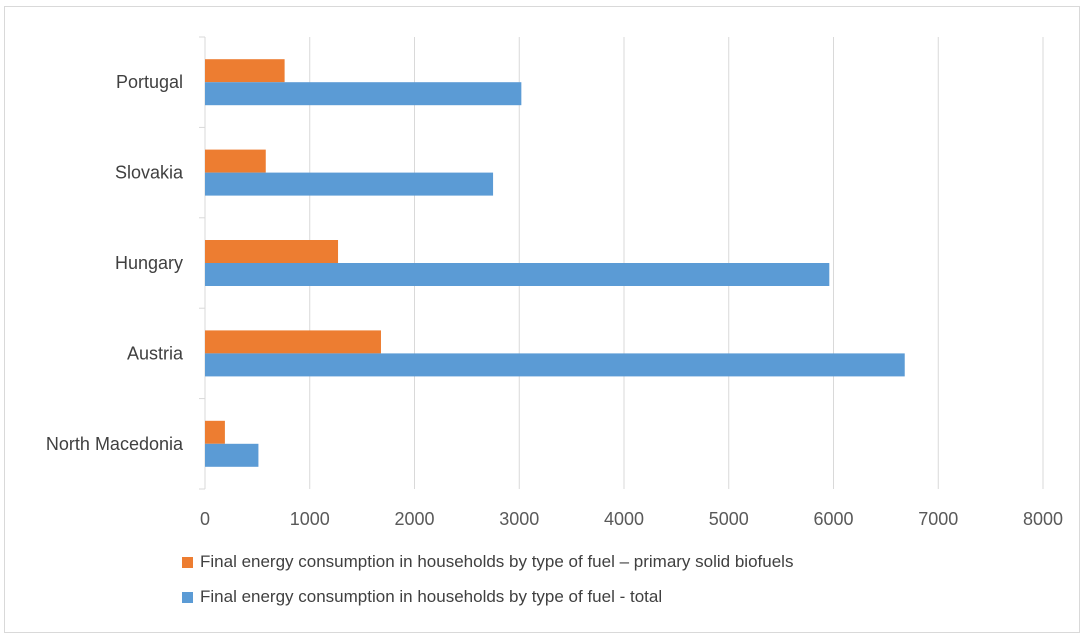  I want to click on x-tick-label: 5000, so click(729, 519).